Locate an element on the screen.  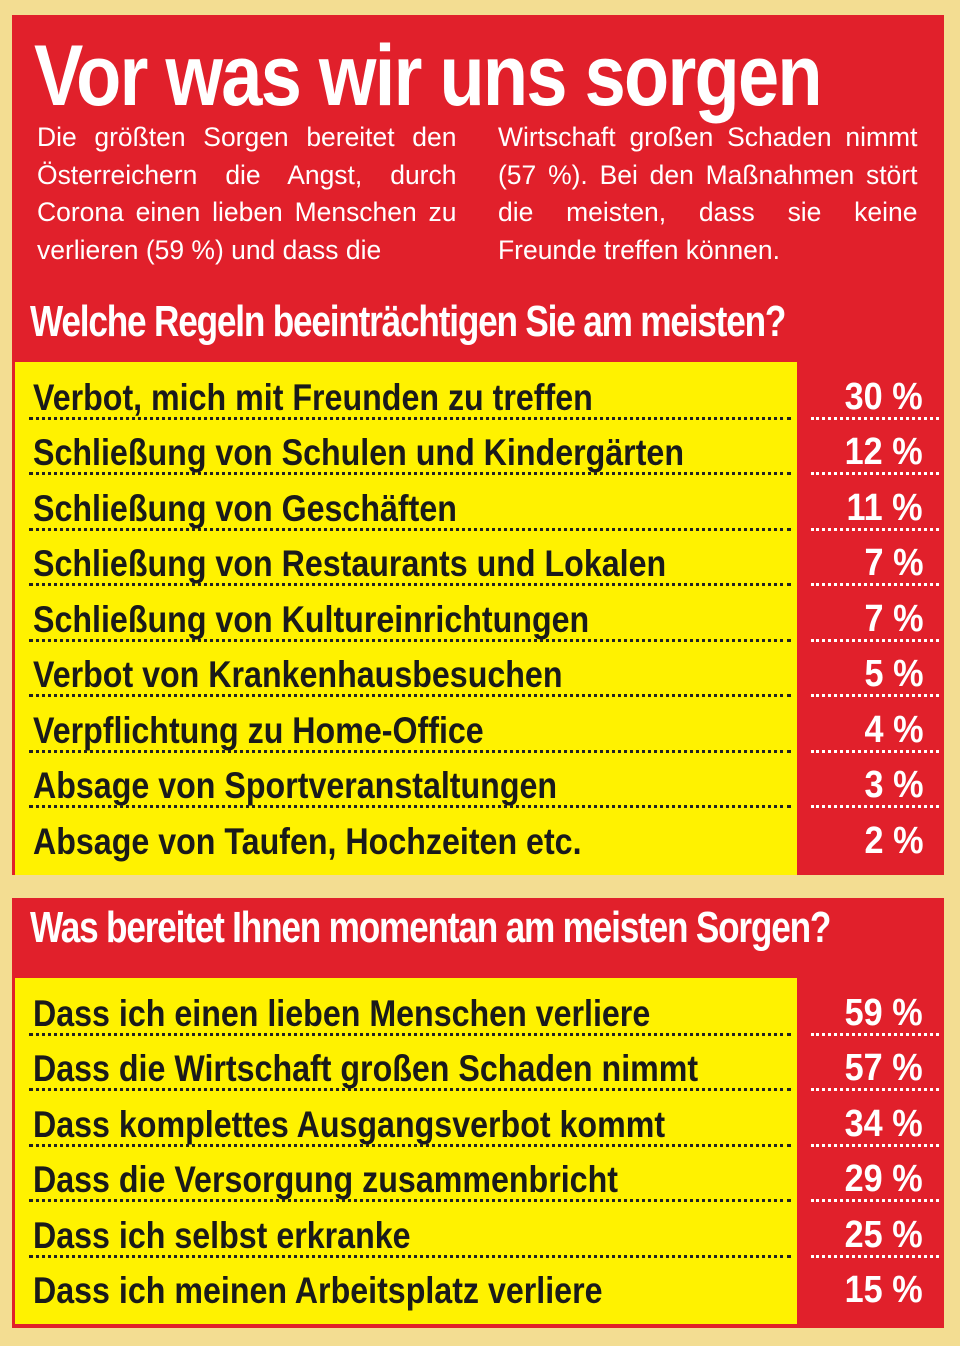
row-value: 25 % is located at coordinates (884, 1234).